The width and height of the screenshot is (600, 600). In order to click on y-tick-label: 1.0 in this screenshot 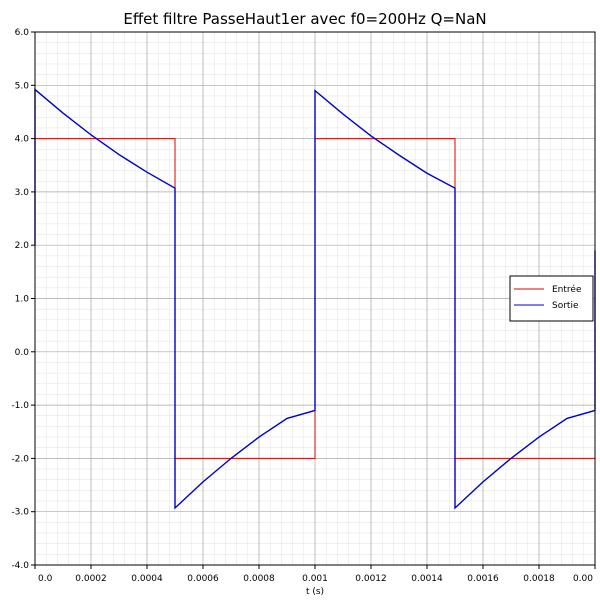, I will do `click(22, 300)`.